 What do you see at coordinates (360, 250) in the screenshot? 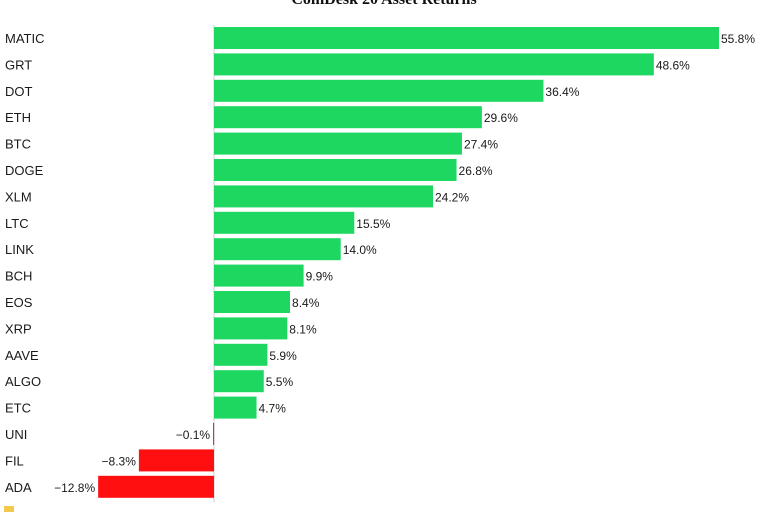
I see `value-label-link: 14.0%` at bounding box center [360, 250].